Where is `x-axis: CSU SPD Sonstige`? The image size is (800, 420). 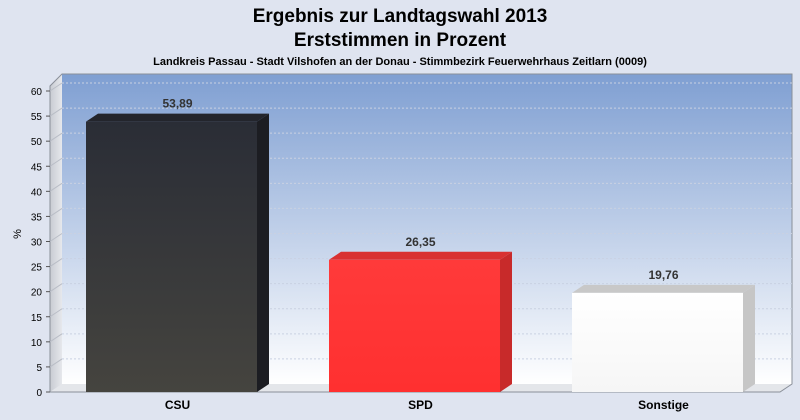
x-axis: CSU SPD Sonstige is located at coordinates (427, 405).